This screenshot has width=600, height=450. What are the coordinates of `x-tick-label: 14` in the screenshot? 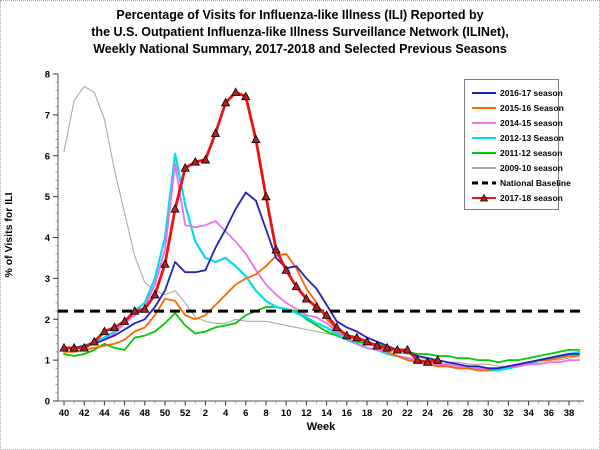 It's located at (326, 413).